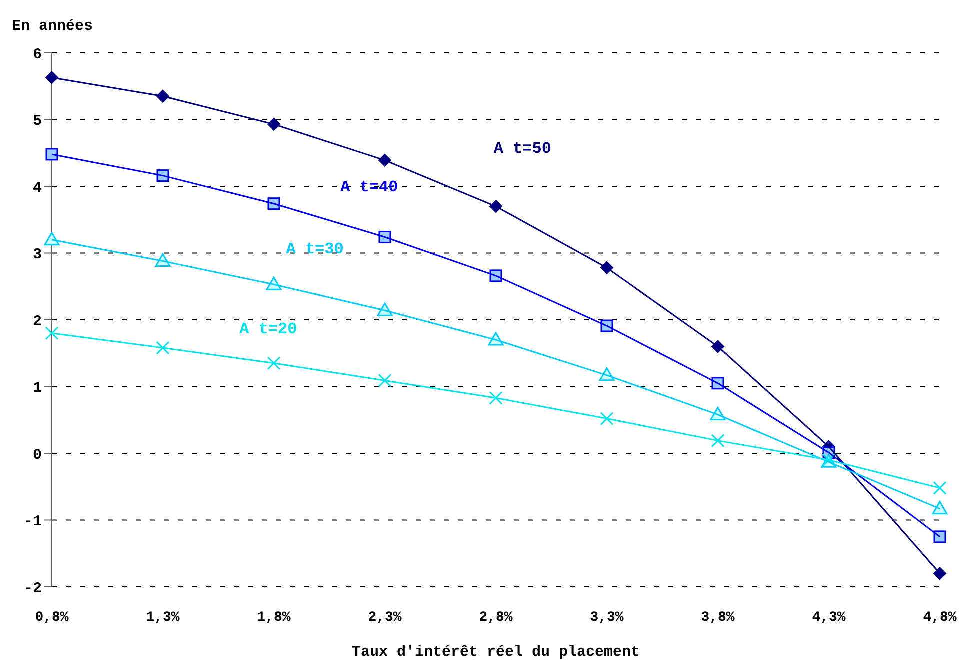 The image size is (959, 664). Describe the element at coordinates (53, 26) in the screenshot. I see `y-axis-title: En années` at that location.